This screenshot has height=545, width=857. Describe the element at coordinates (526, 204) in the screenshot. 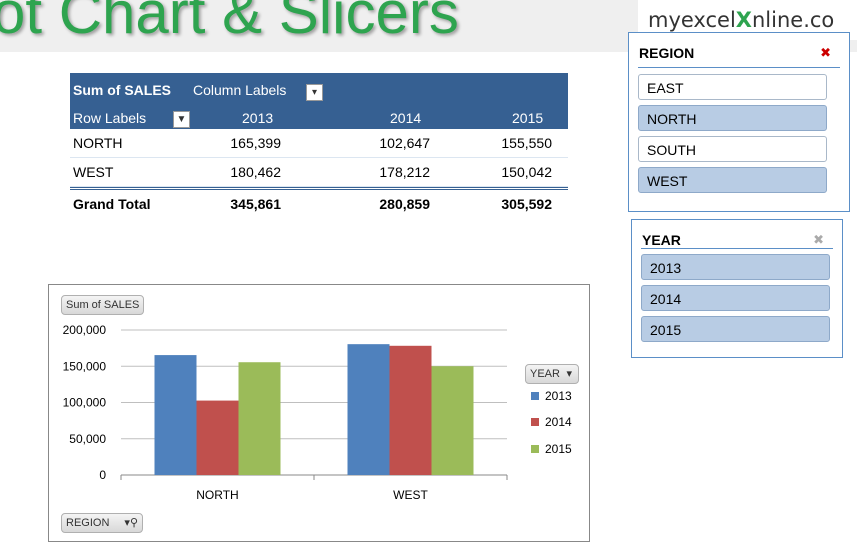

I see `cell: 305,592` at that location.